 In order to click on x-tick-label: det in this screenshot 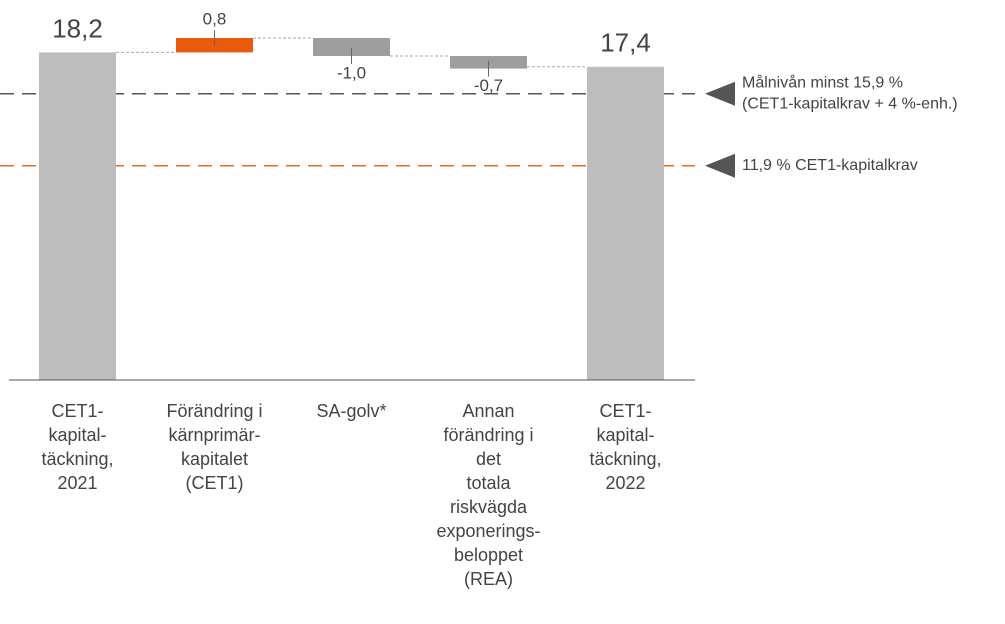, I will do `click(488, 459)`.